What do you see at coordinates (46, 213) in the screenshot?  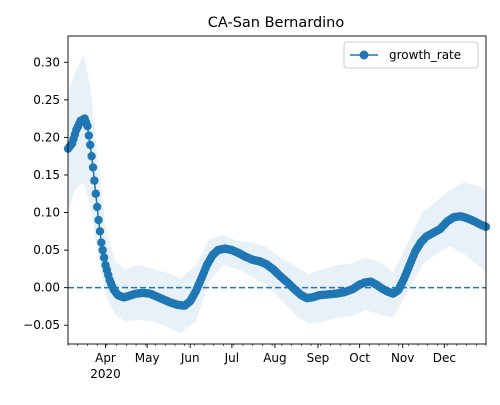 I see `y-tick-label: 0.10` at bounding box center [46, 213].